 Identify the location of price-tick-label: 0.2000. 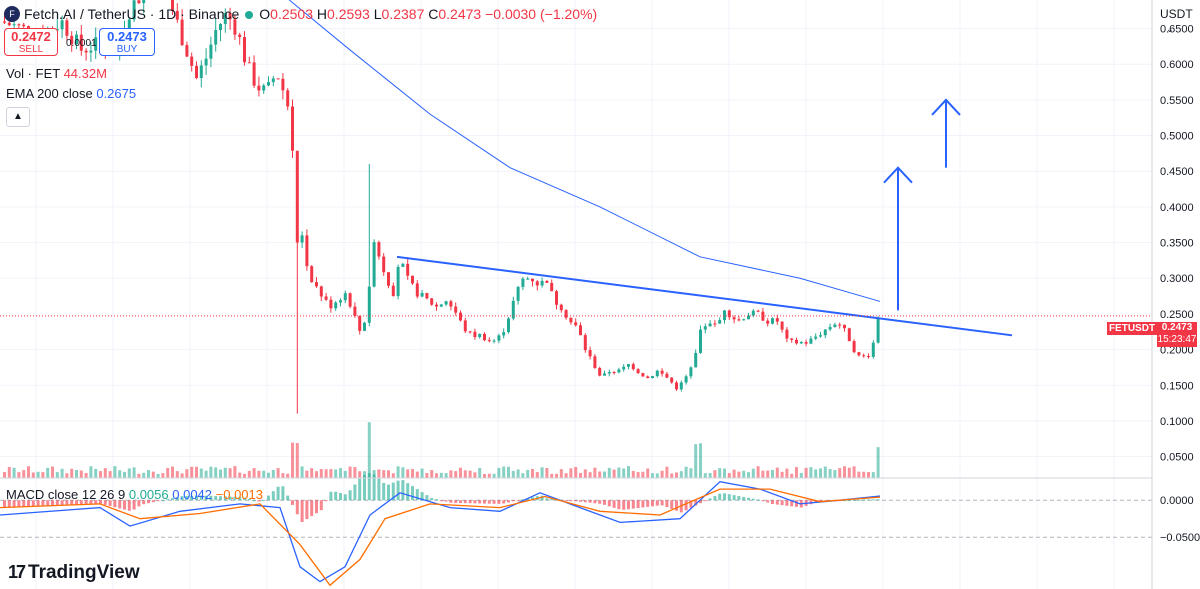
(1177, 351).